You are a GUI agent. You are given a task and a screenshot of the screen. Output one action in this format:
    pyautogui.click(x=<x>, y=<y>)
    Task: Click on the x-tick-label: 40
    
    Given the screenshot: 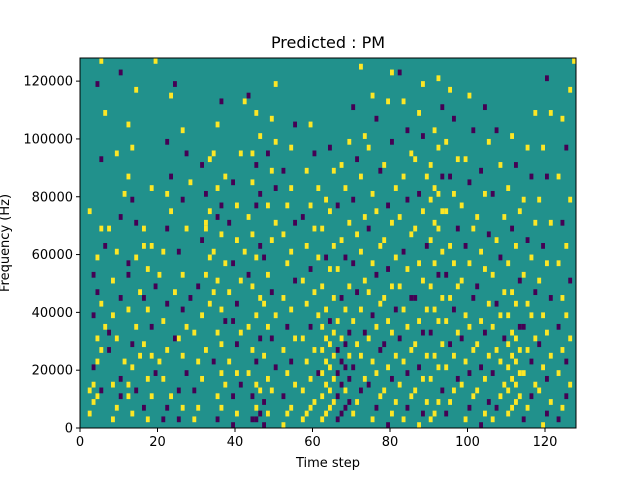 What is the action you would take?
    pyautogui.click(x=235, y=442)
    